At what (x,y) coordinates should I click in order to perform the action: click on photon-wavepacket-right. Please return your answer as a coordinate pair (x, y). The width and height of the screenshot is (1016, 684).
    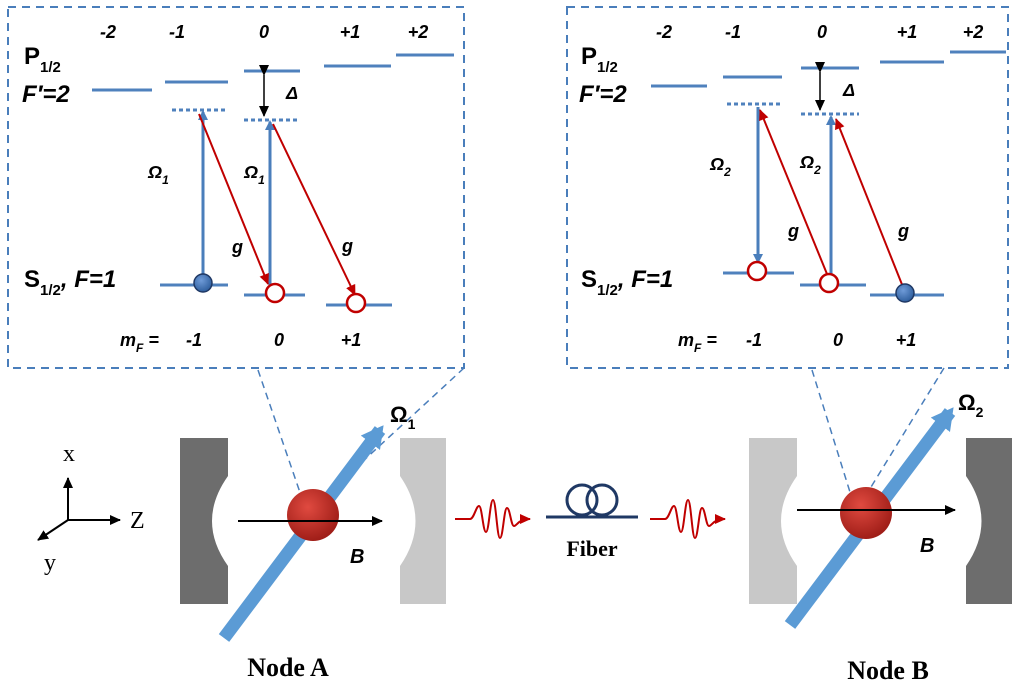
    Looking at the image, I should click on (688, 519).